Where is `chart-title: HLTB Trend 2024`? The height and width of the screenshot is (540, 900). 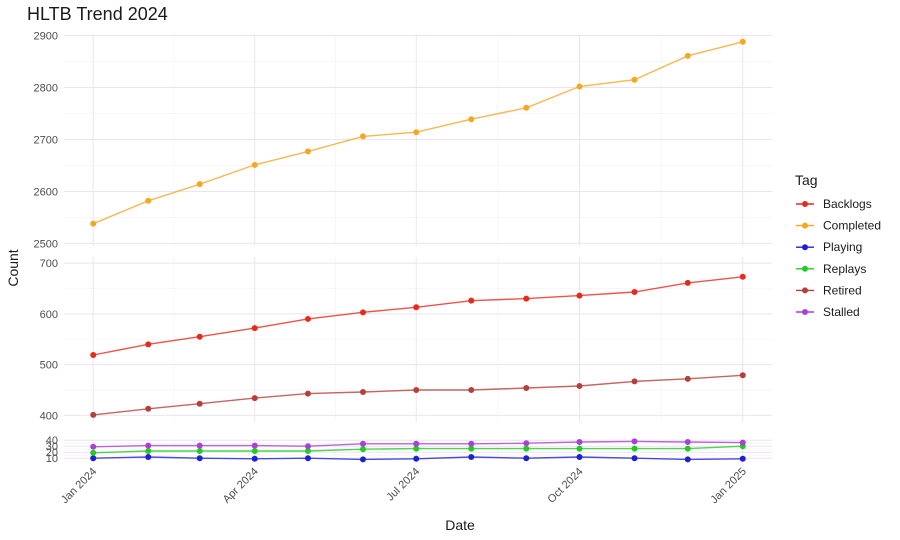 chart-title: HLTB Trend 2024 is located at coordinates (97, 14).